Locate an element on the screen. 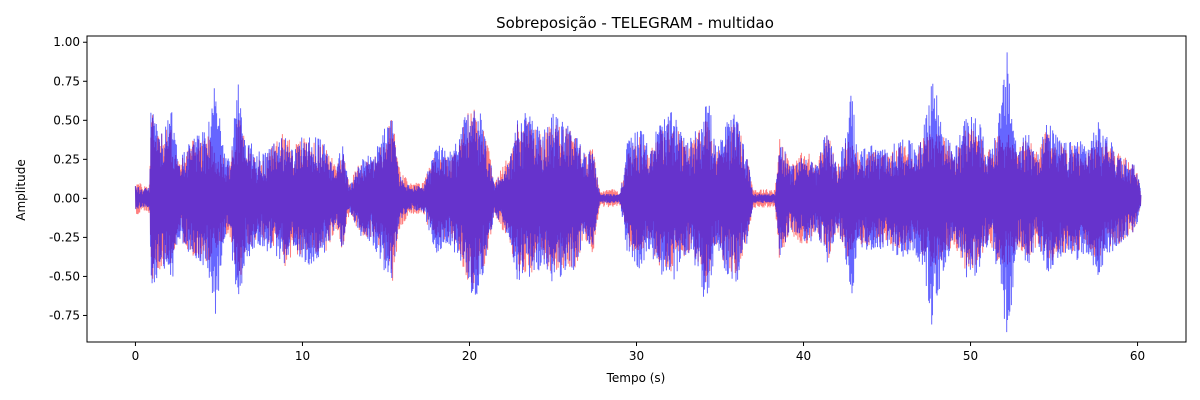  x-tick-label: 20 is located at coordinates (469, 356).